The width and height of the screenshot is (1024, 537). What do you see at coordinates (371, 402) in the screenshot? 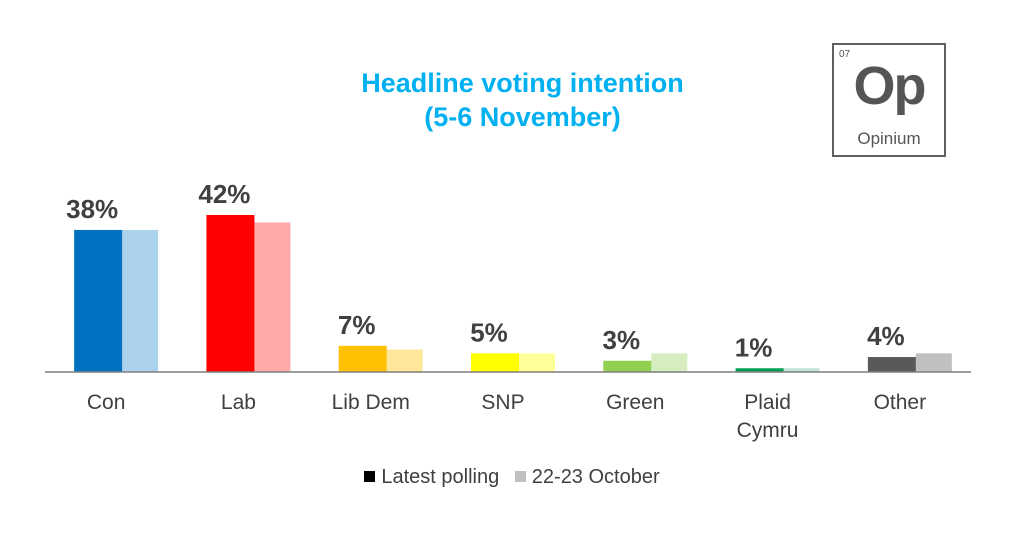
I see `category-label-2: Lib Dem` at bounding box center [371, 402].